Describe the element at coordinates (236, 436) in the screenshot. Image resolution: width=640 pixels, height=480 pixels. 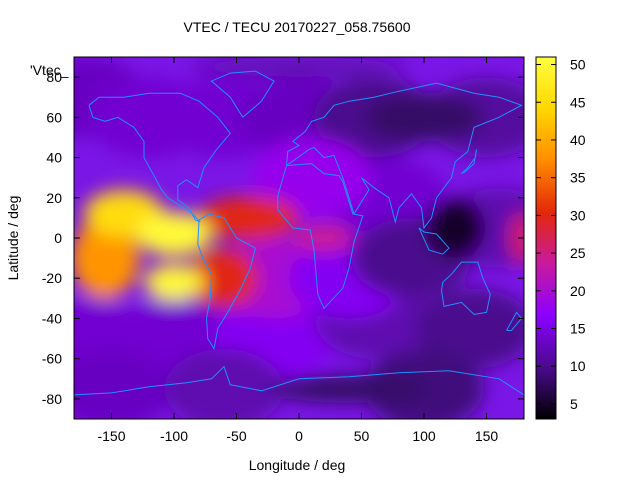
I see `x-tick-label: -50` at that location.